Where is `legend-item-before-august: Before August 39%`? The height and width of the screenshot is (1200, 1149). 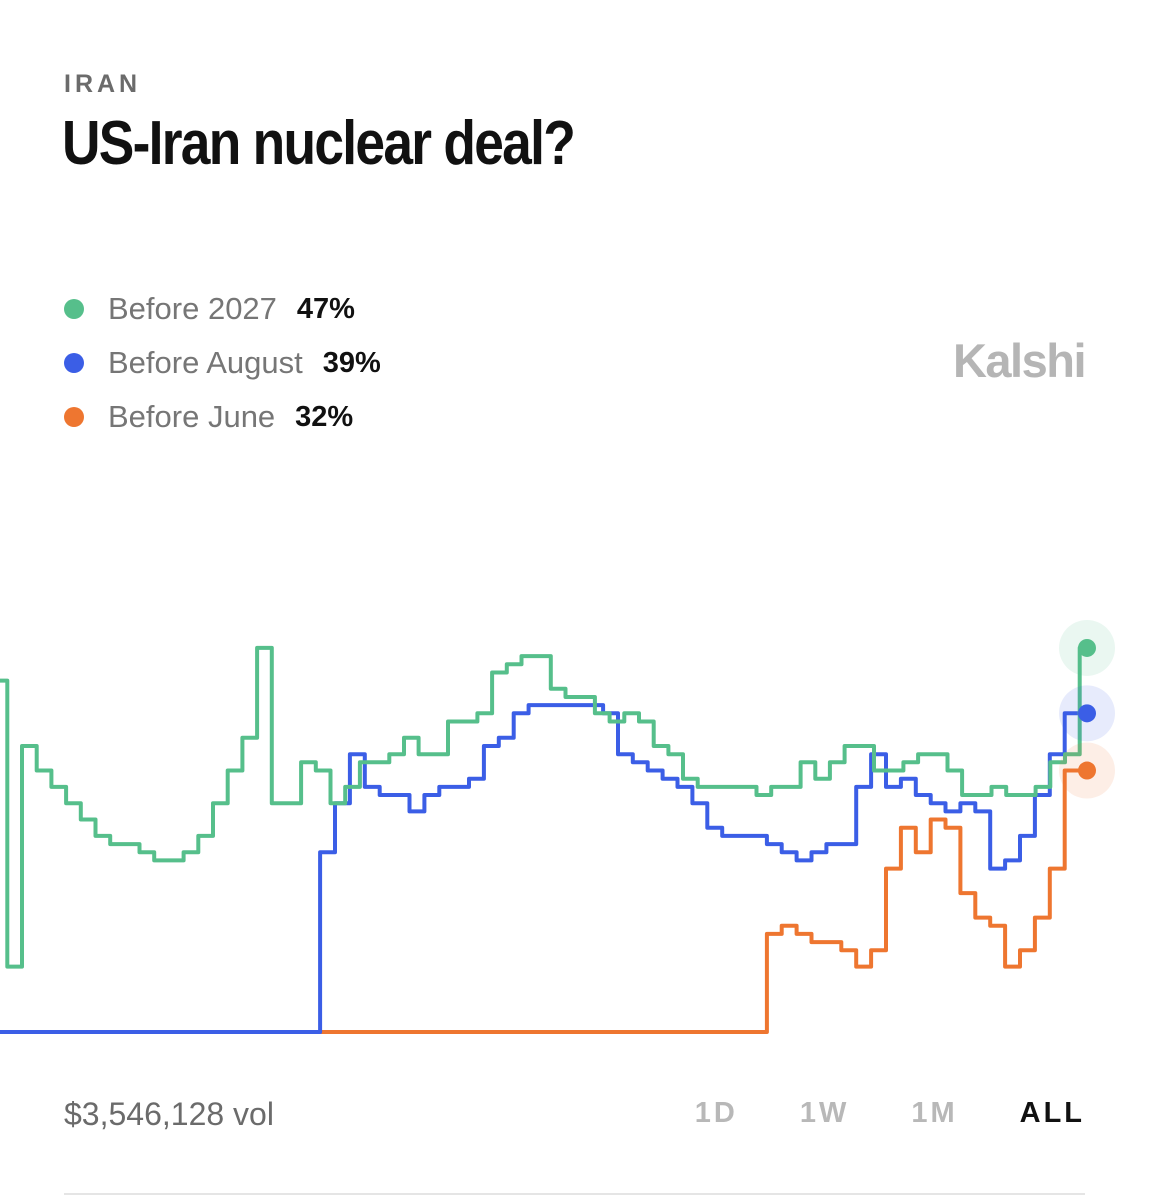
legend-item-before-august: Before August 39% is located at coordinates (222, 363).